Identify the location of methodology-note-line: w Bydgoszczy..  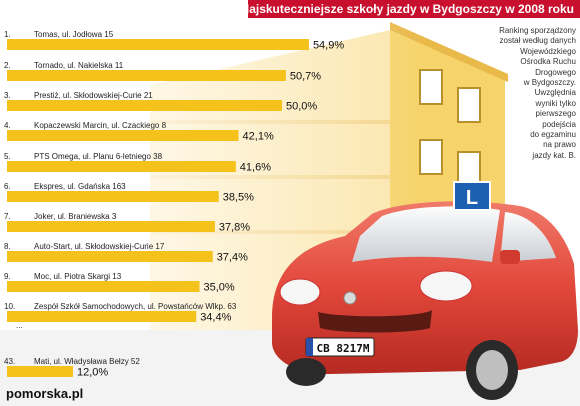
(549, 83).